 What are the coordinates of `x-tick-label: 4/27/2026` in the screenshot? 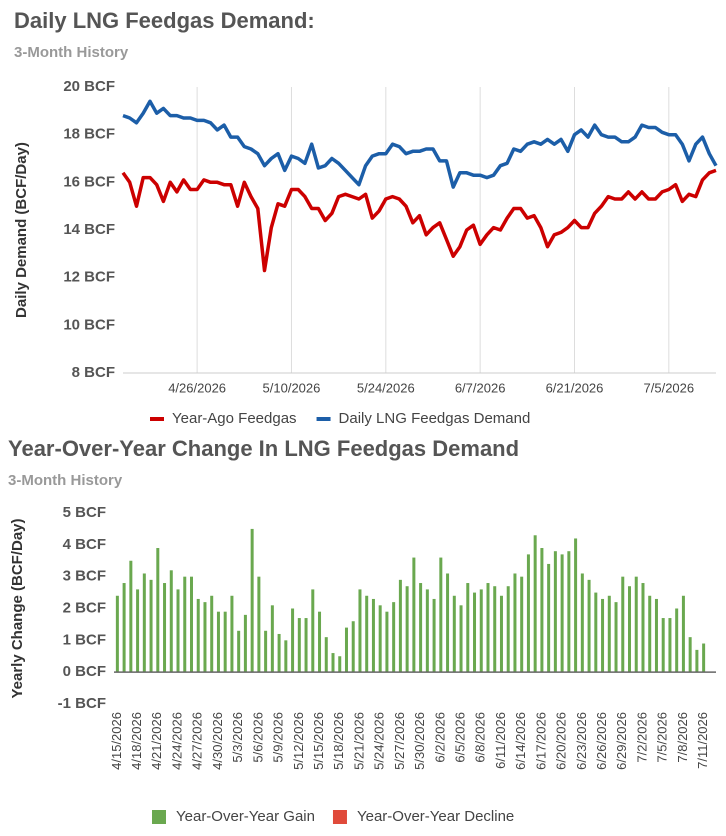 It's located at (197, 741).